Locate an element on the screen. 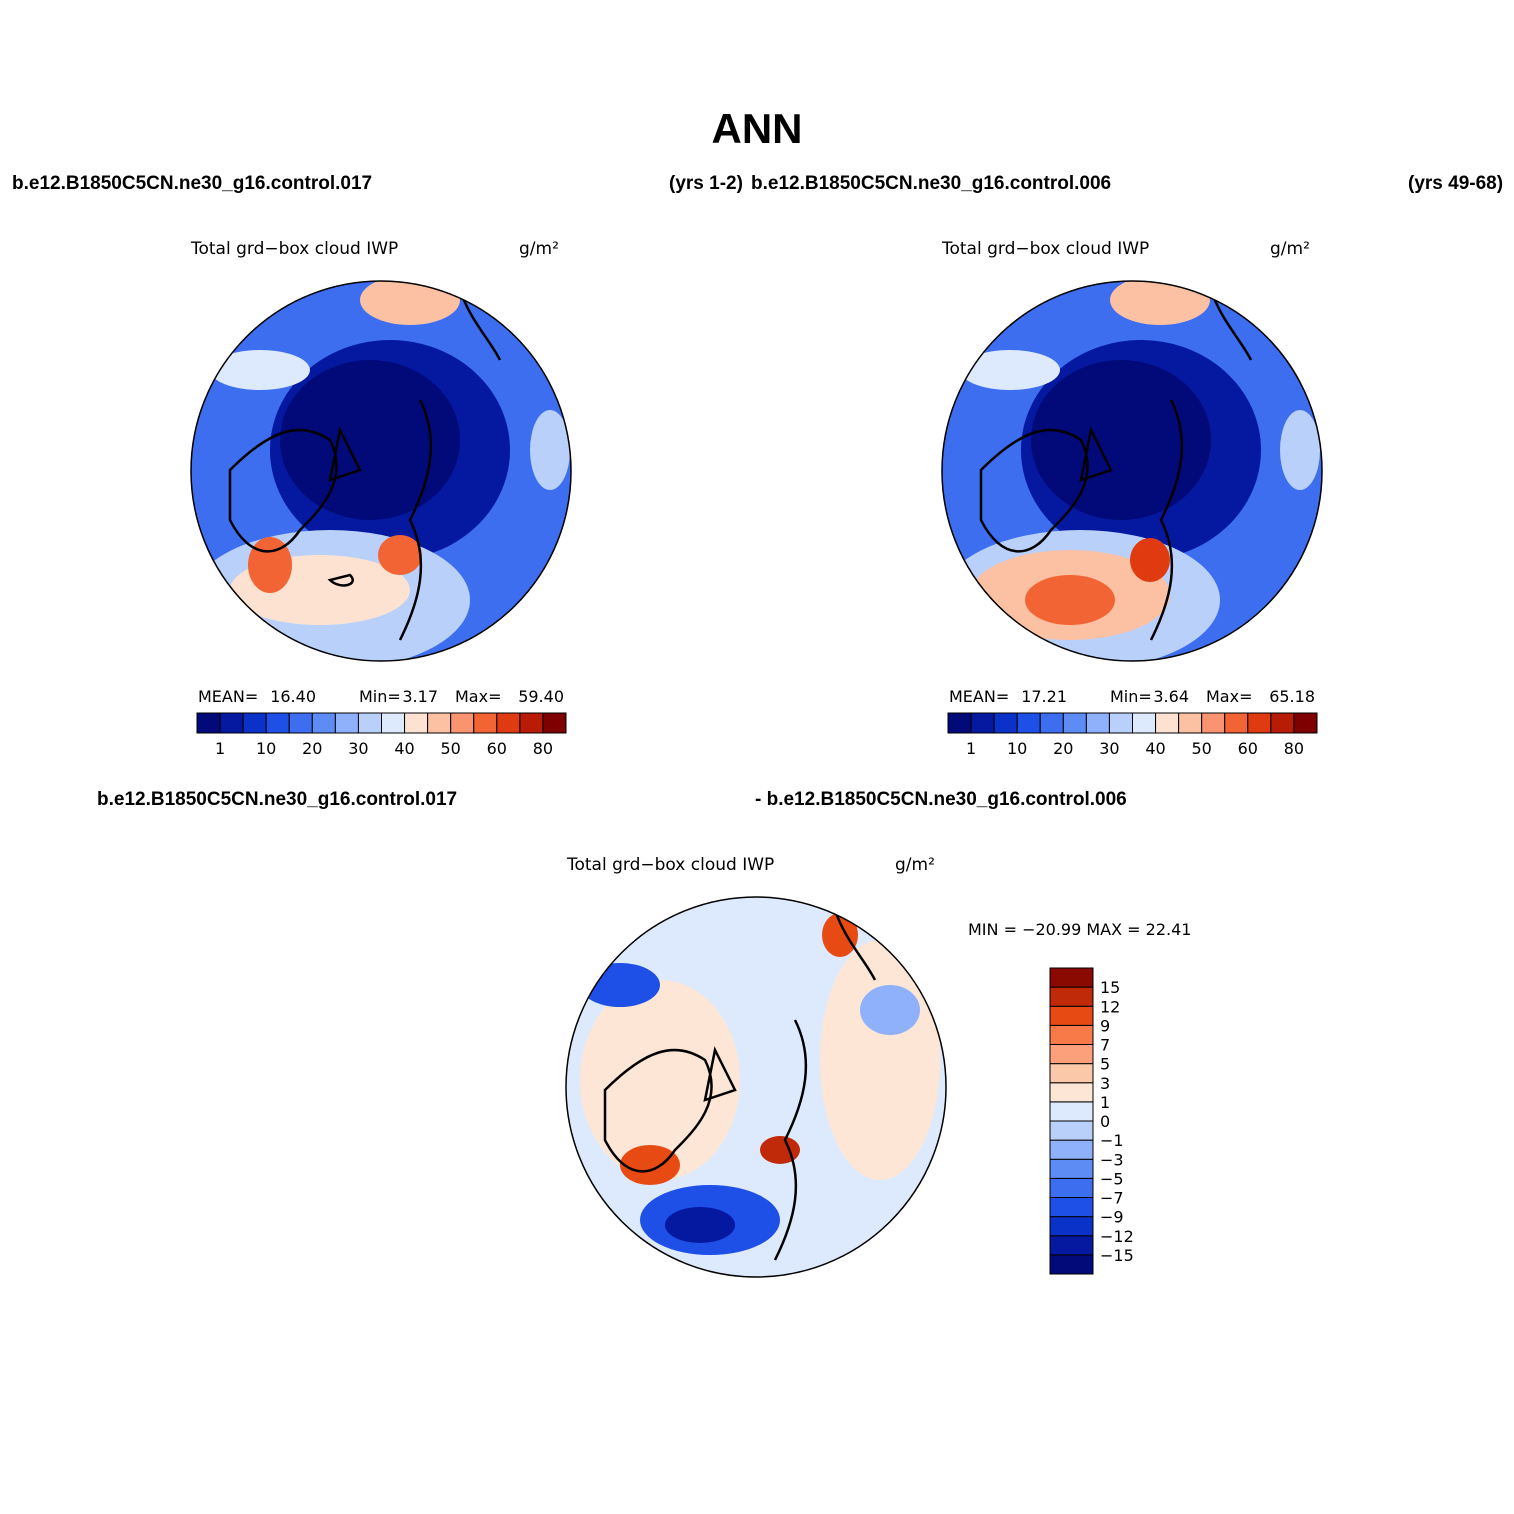 This screenshot has width=1514, height=1514. colorbar-label: 60 is located at coordinates (497, 748).